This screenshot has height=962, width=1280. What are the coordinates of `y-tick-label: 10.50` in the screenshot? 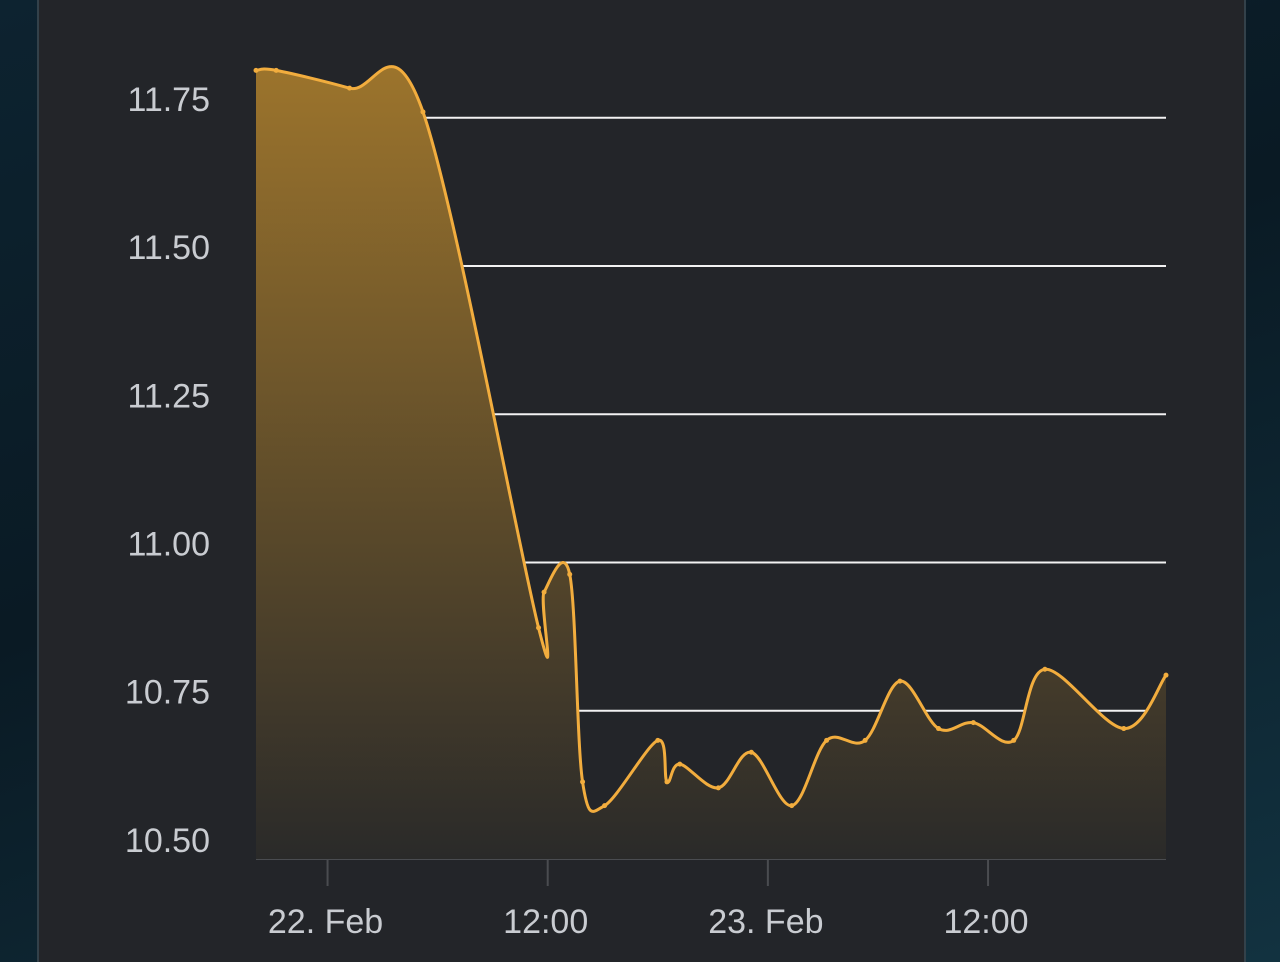 It's located at (167, 841).